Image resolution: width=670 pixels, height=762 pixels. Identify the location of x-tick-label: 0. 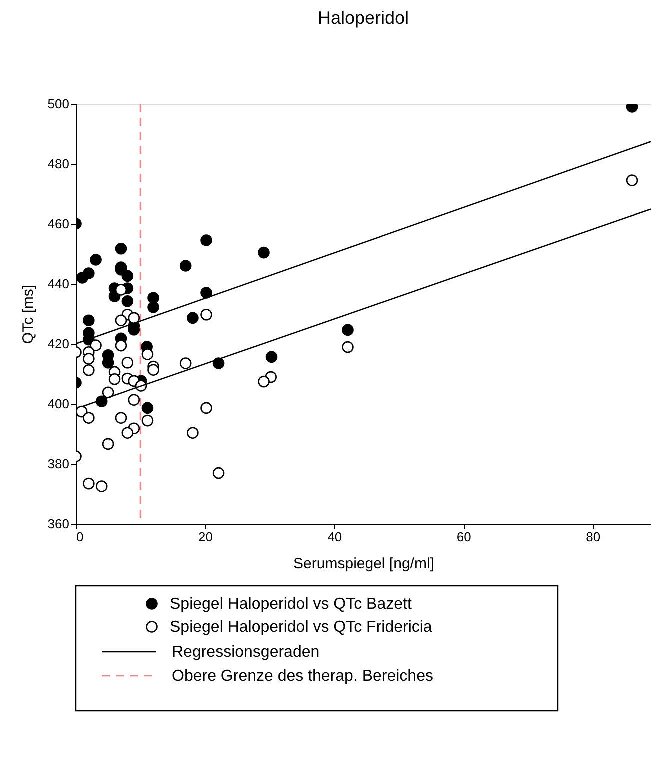
(80, 537).